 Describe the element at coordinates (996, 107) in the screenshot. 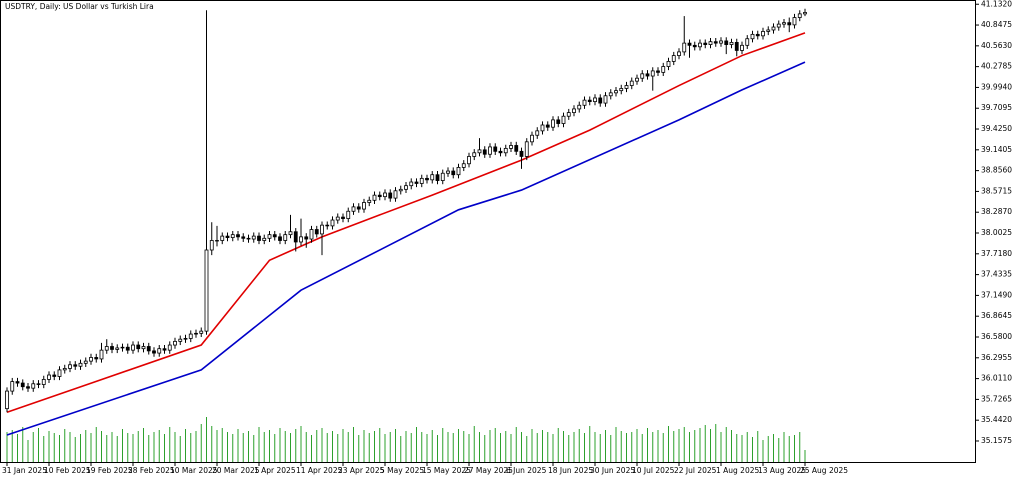

I see `y-tick-label: 39.7095` at that location.